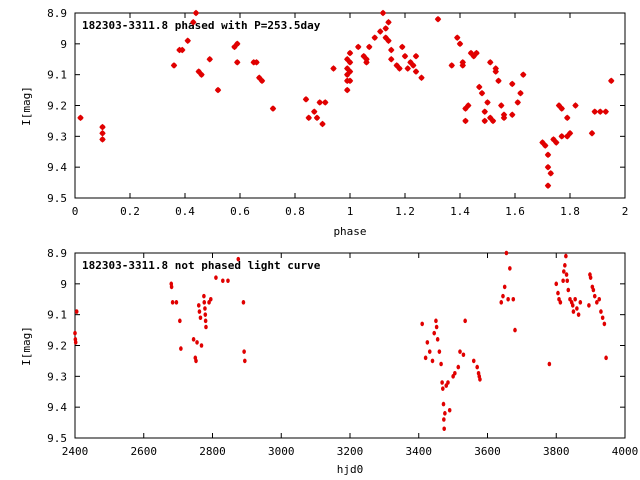  What do you see at coordinates (201, 265) in the screenshot?
I see `unphased-chart-title: 182303-3311.8 not phased light curve` at bounding box center [201, 265].